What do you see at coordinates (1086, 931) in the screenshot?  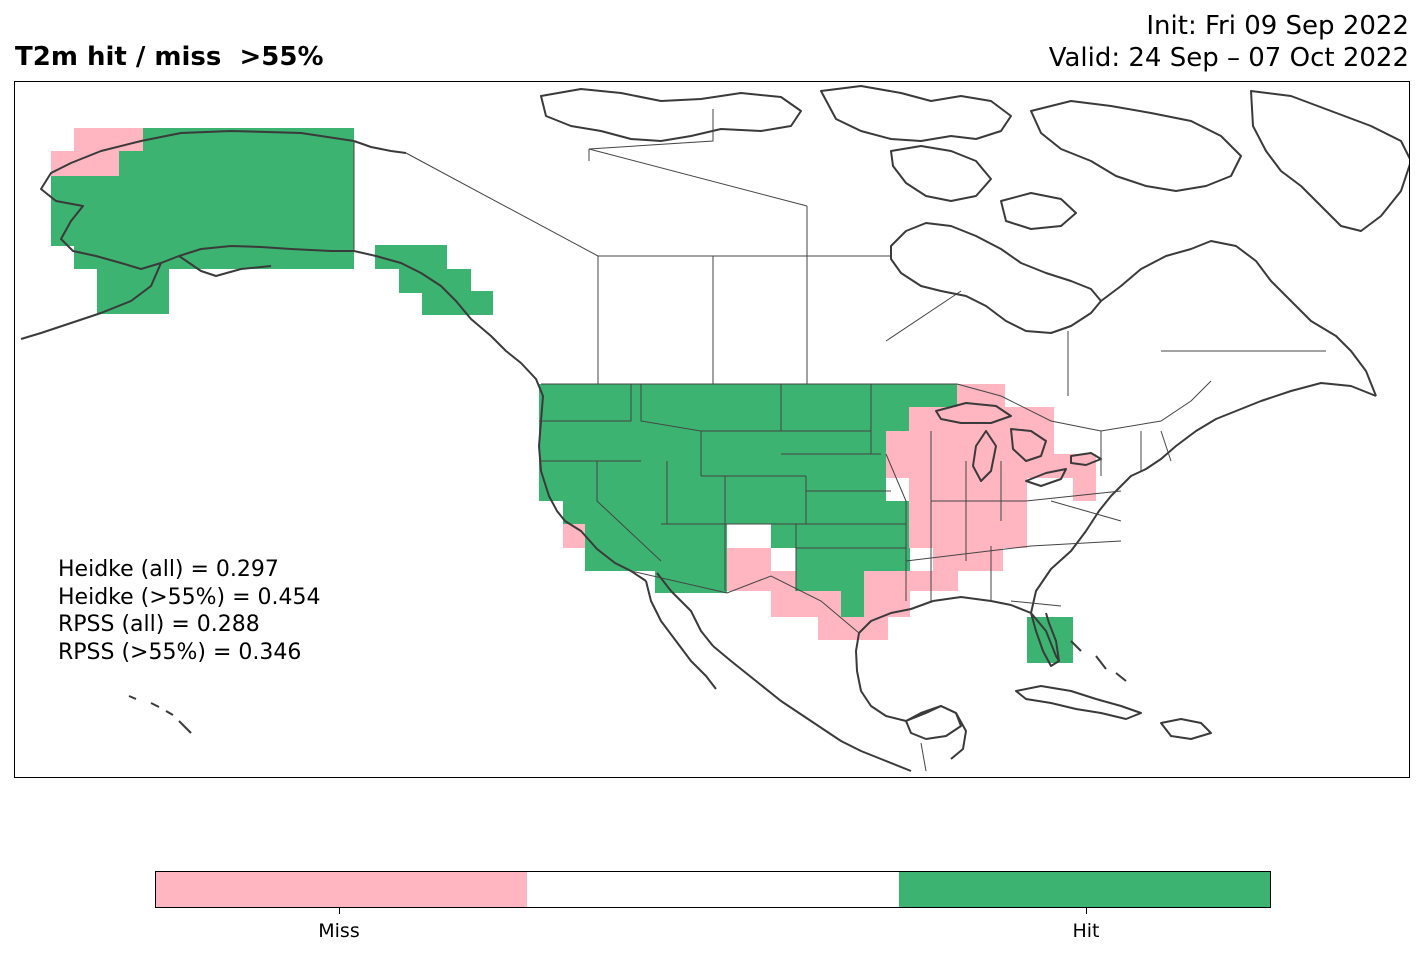 I see `hit-label: Hit` at bounding box center [1086, 931].